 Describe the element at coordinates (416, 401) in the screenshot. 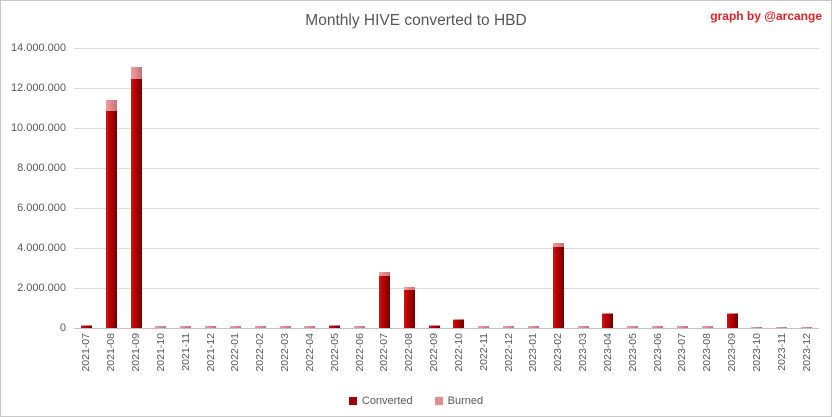

I see `legend: Converted Burned` at that location.